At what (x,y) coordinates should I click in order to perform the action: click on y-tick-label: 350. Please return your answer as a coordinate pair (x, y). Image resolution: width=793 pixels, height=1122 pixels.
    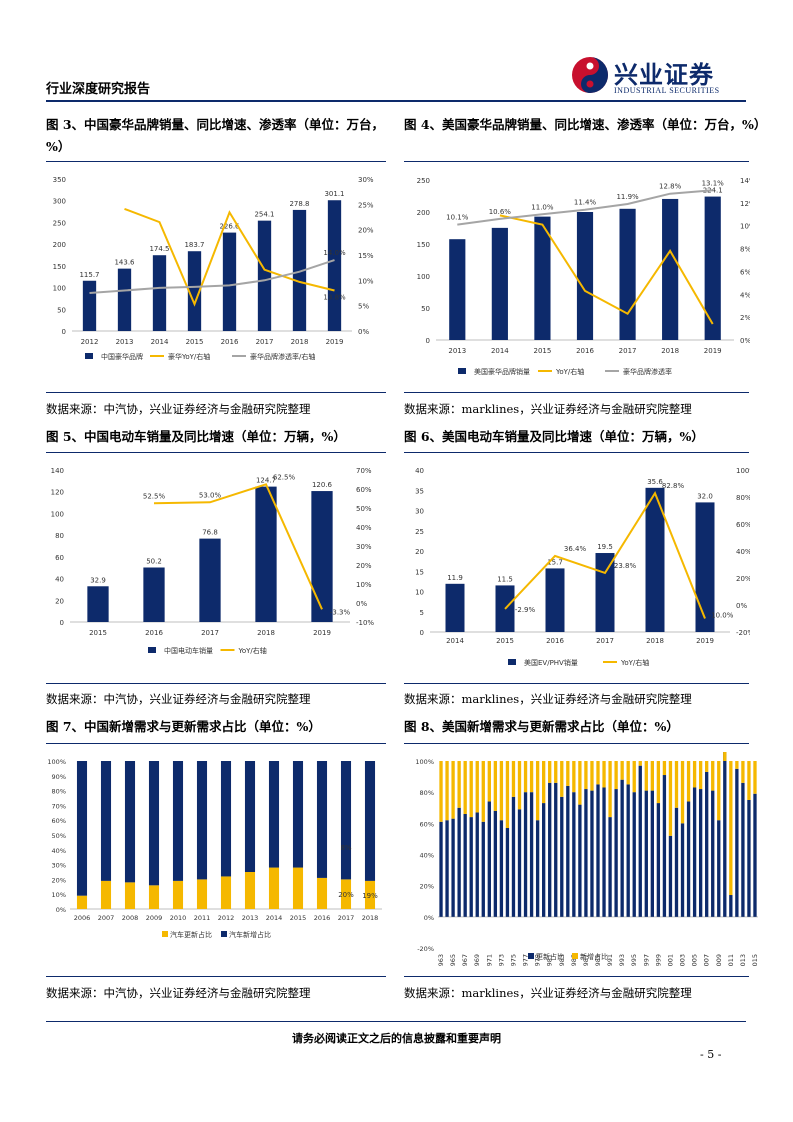
    Looking at the image, I should click on (59, 180).